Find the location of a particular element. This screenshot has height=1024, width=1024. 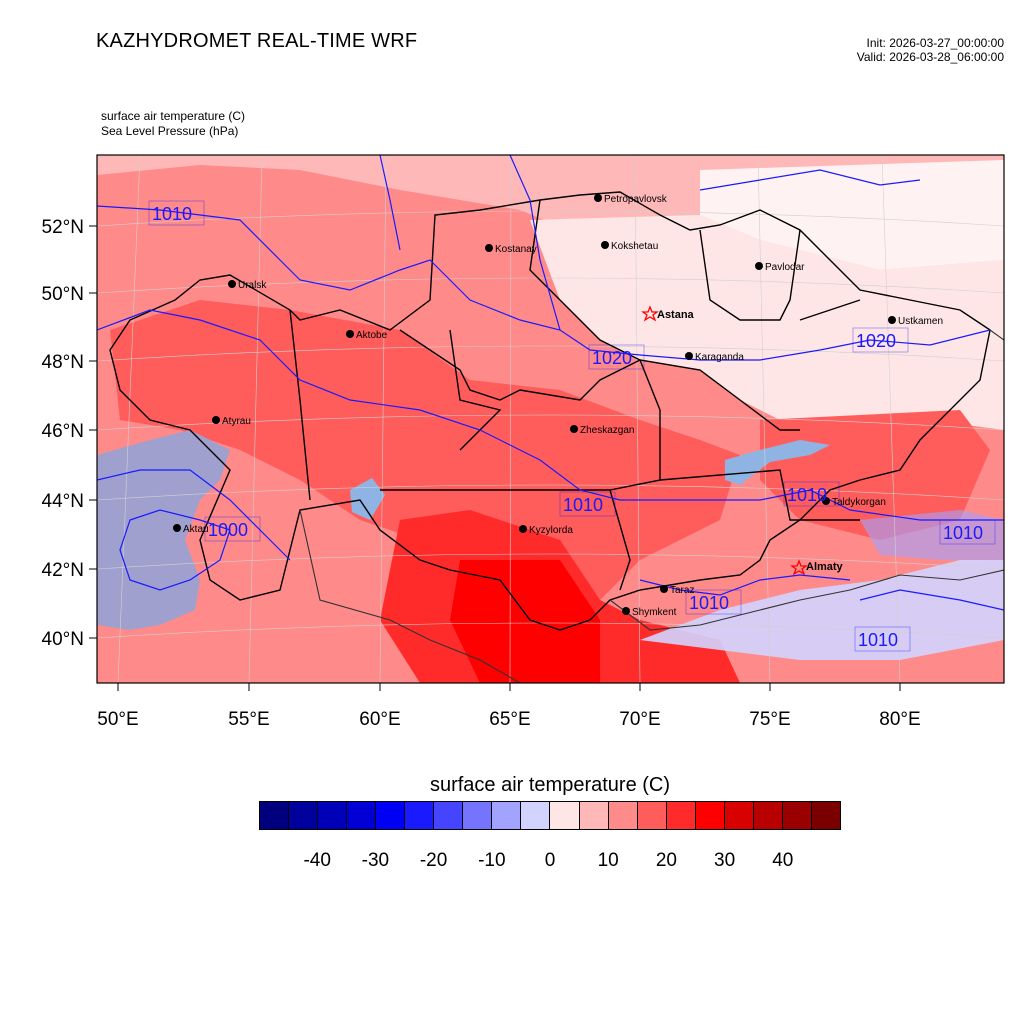

city-taraz: Taraz is located at coordinates (677, 590).